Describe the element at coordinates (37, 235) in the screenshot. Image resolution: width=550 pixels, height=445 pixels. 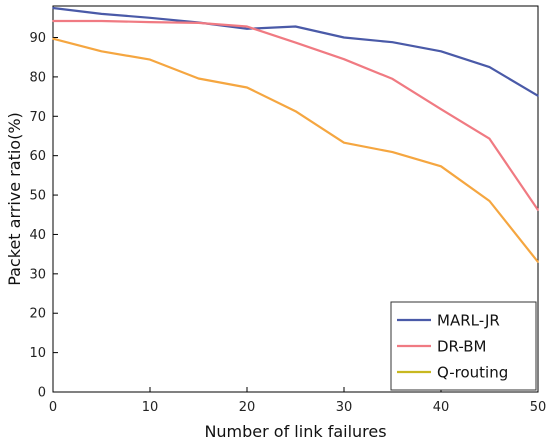
I see `y-tick-label: 40` at that location.